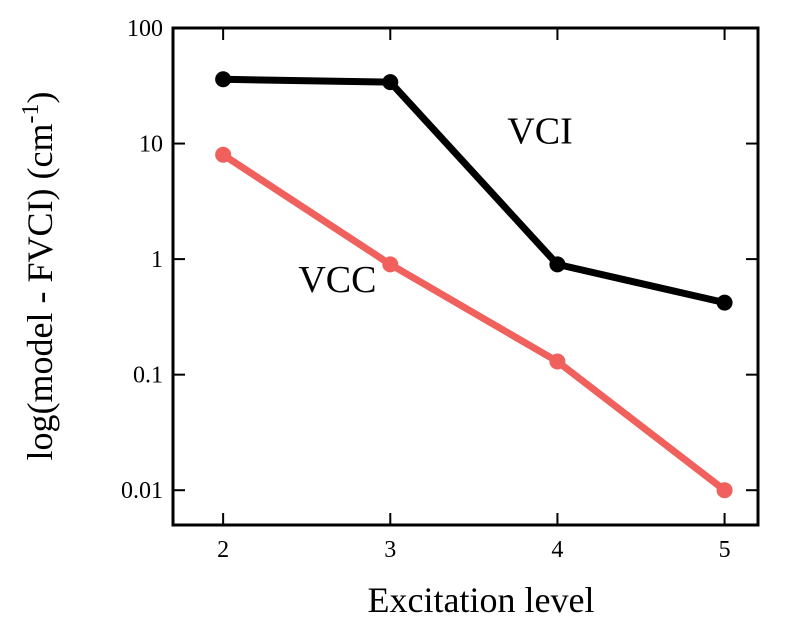 This screenshot has width=788, height=624. I want to click on y-axis-title-close: ), so click(40, 98).